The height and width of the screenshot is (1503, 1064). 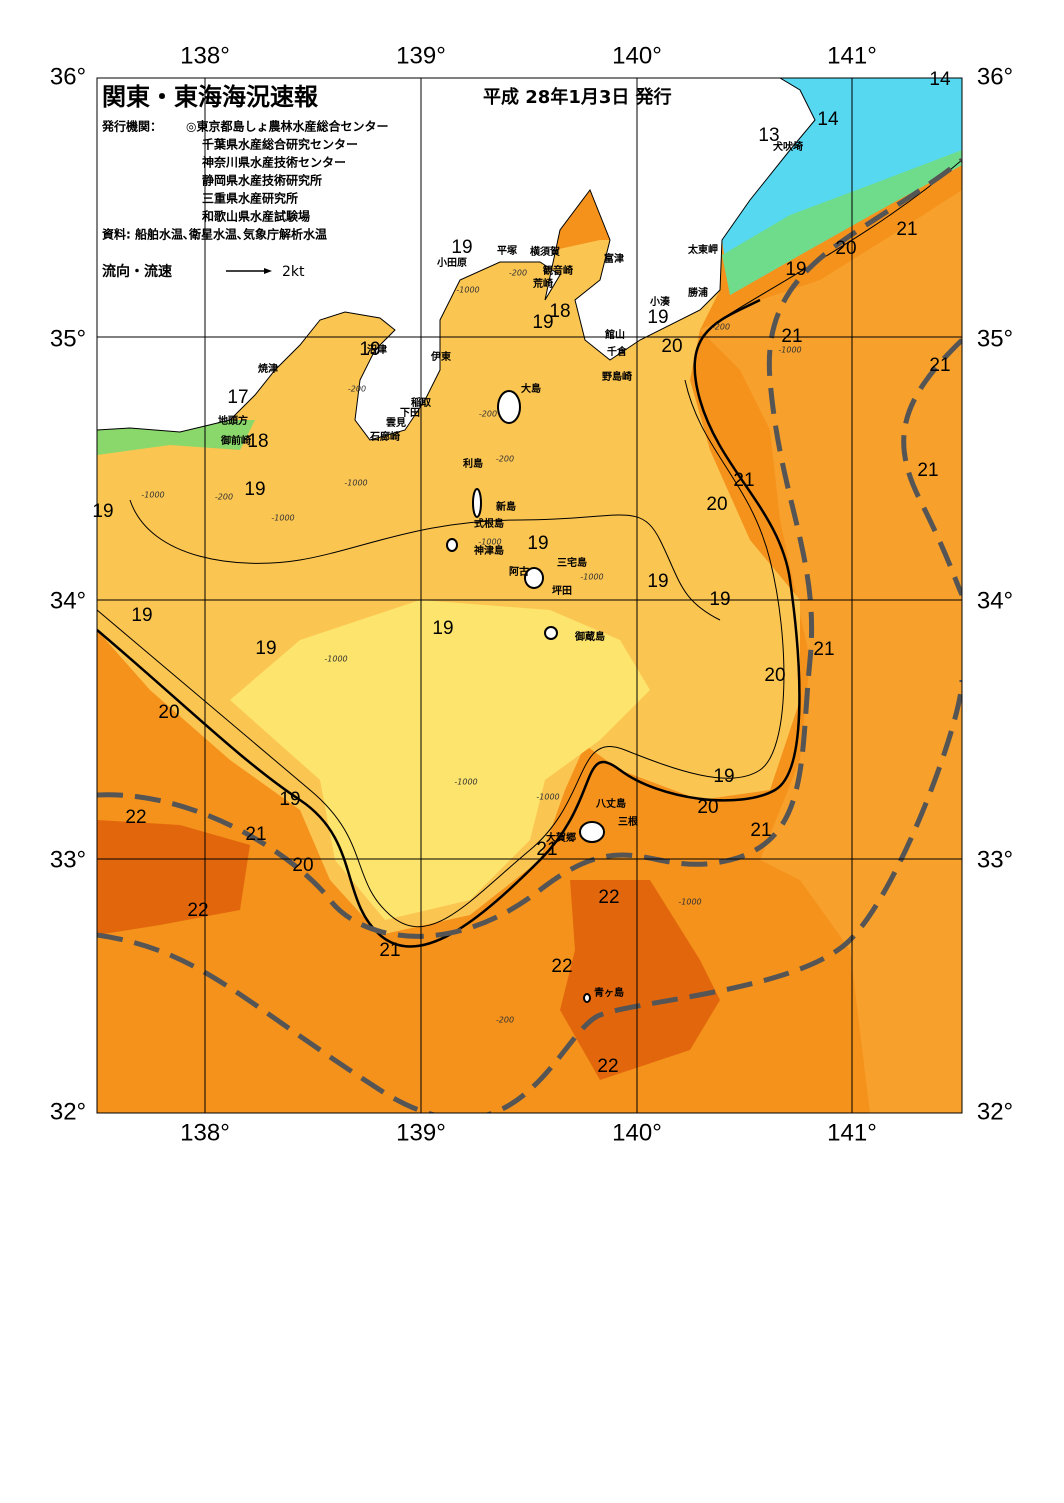 I want to click on legend-label: 流向・流速, so click(x=137, y=271).